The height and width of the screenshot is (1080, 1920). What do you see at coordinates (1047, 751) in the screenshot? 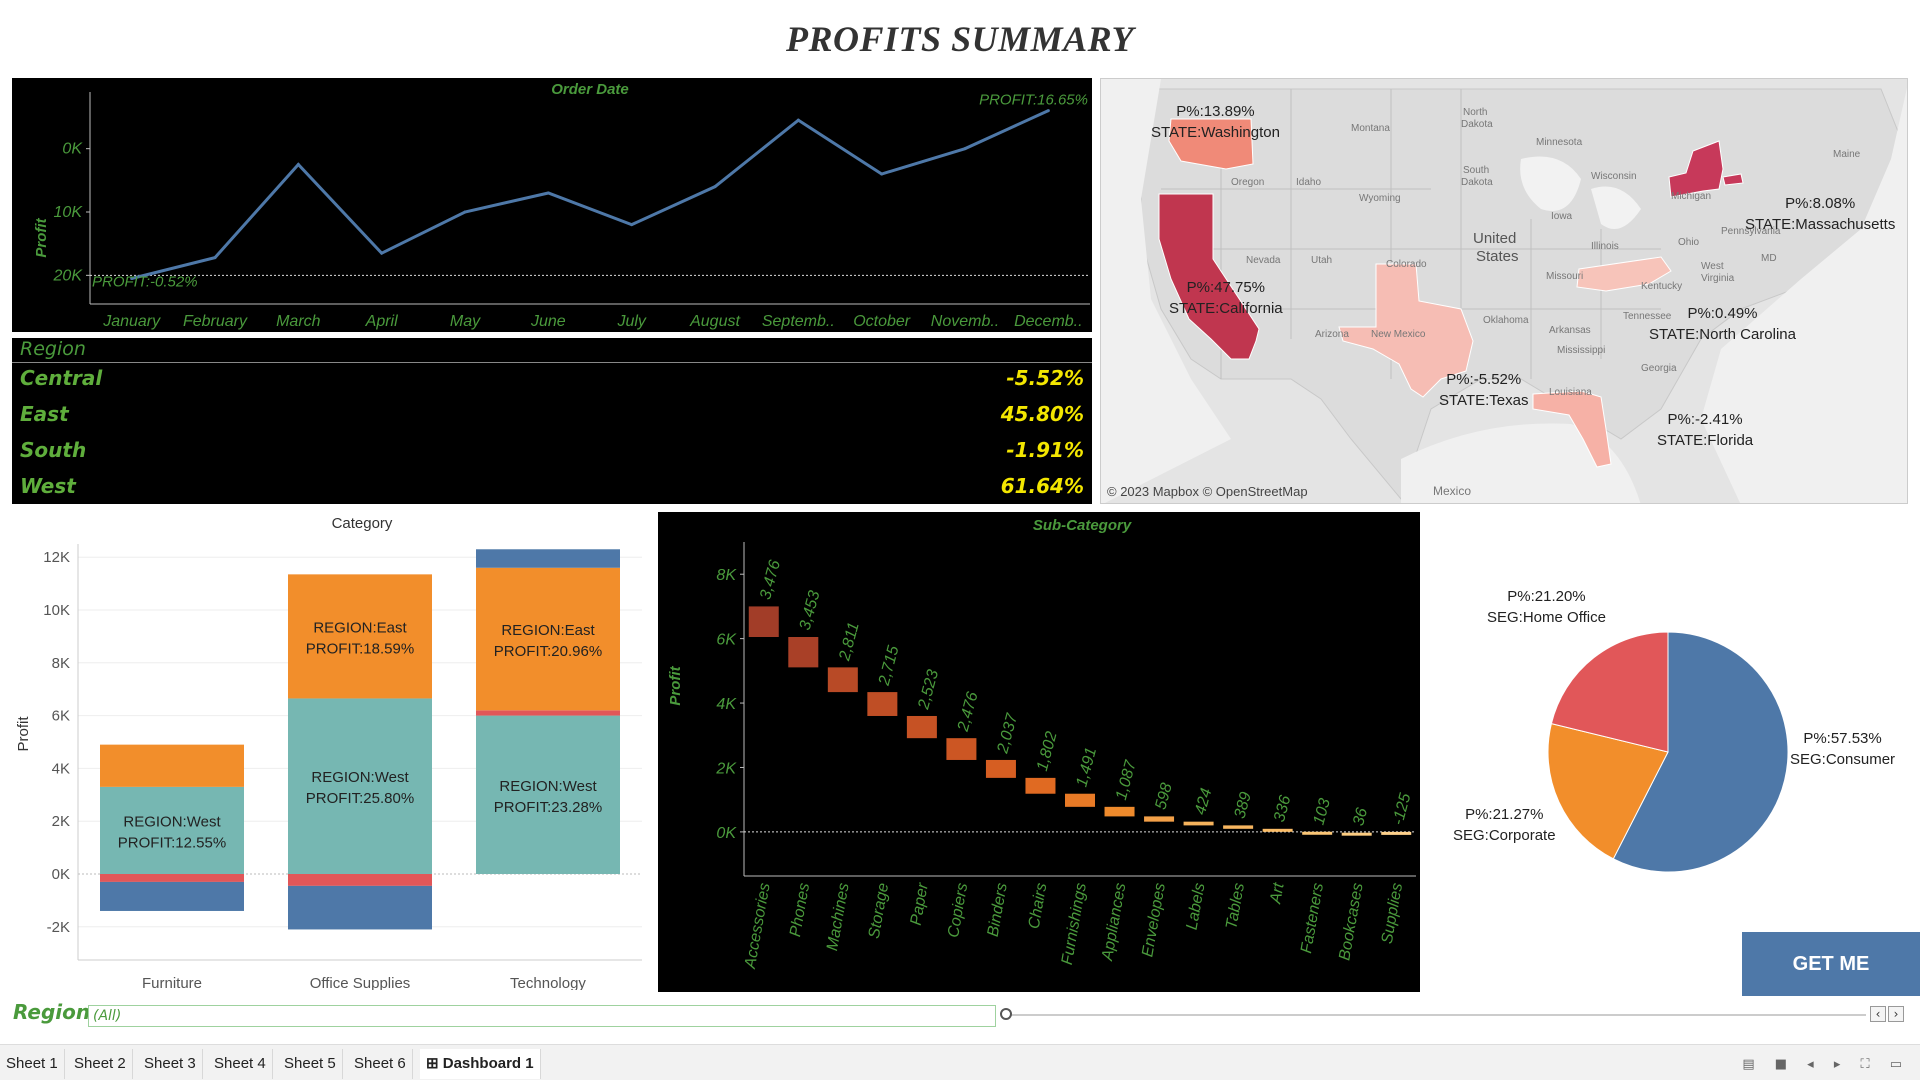
I see `sub-bar-label: 1,802` at bounding box center [1047, 751].